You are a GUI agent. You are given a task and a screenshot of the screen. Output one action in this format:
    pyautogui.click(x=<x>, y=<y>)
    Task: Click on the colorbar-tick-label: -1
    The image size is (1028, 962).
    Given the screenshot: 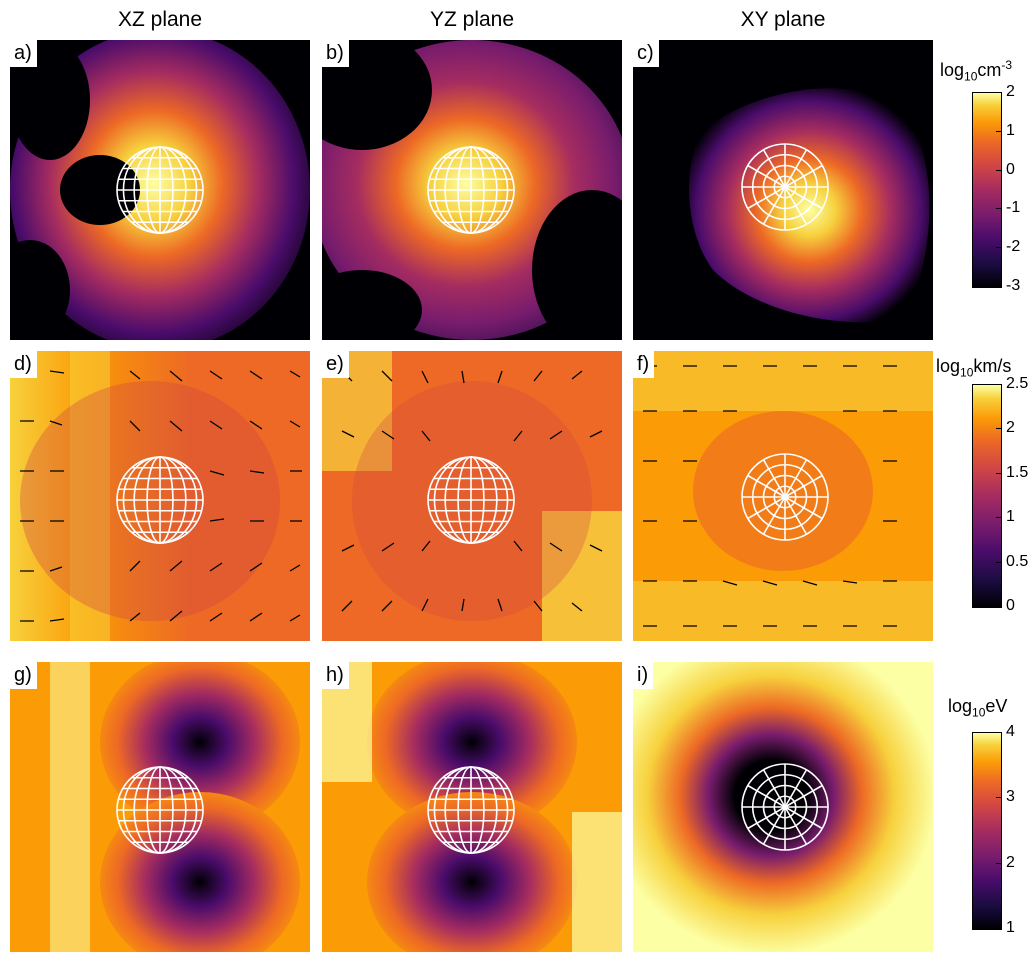 What is the action you would take?
    pyautogui.click(x=1013, y=208)
    